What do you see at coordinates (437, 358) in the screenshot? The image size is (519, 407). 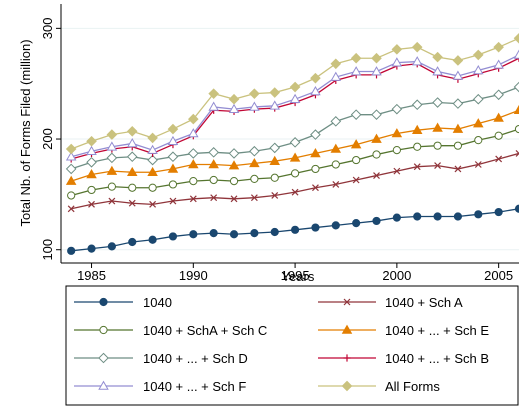 I see `legend-label: 1040 + ... + Sch B` at bounding box center [437, 358].